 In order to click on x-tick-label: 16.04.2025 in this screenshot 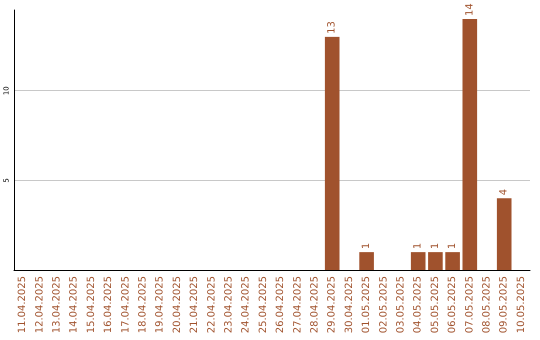, I will do `click(108, 305)`.